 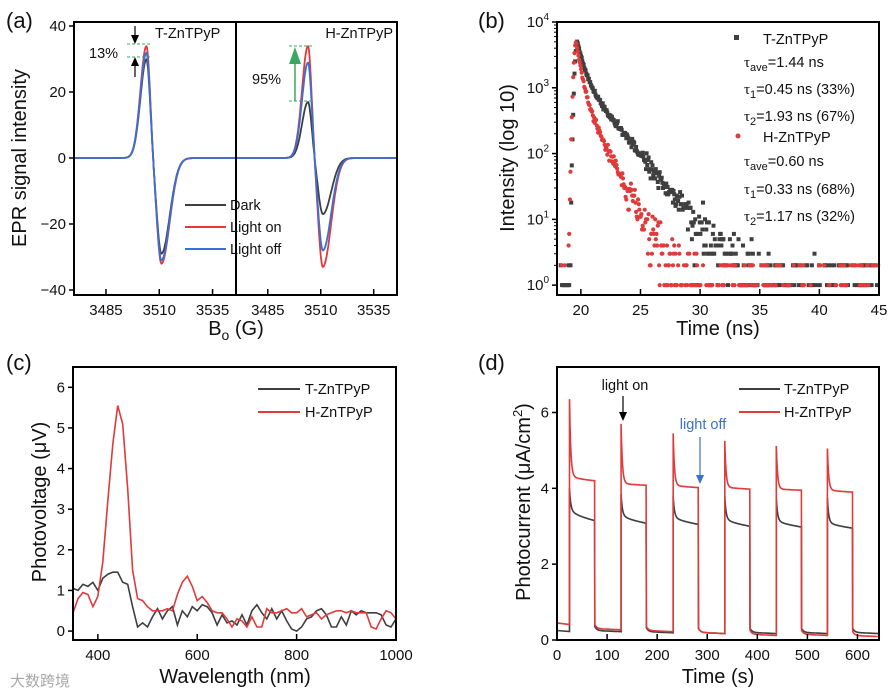 I want to click on panel-d-xtick-label: 200, so click(x=657, y=655).